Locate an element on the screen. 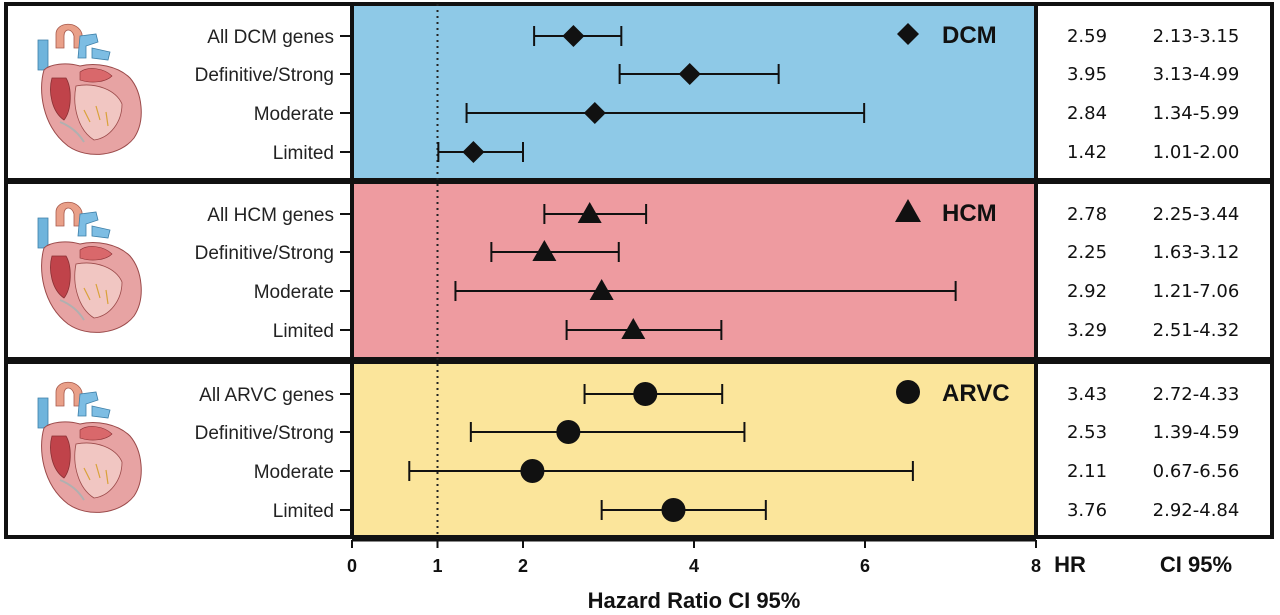 Image resolution: width=1280 pixels, height=615 pixels. panel-values-dcm is located at coordinates (1154, 92).